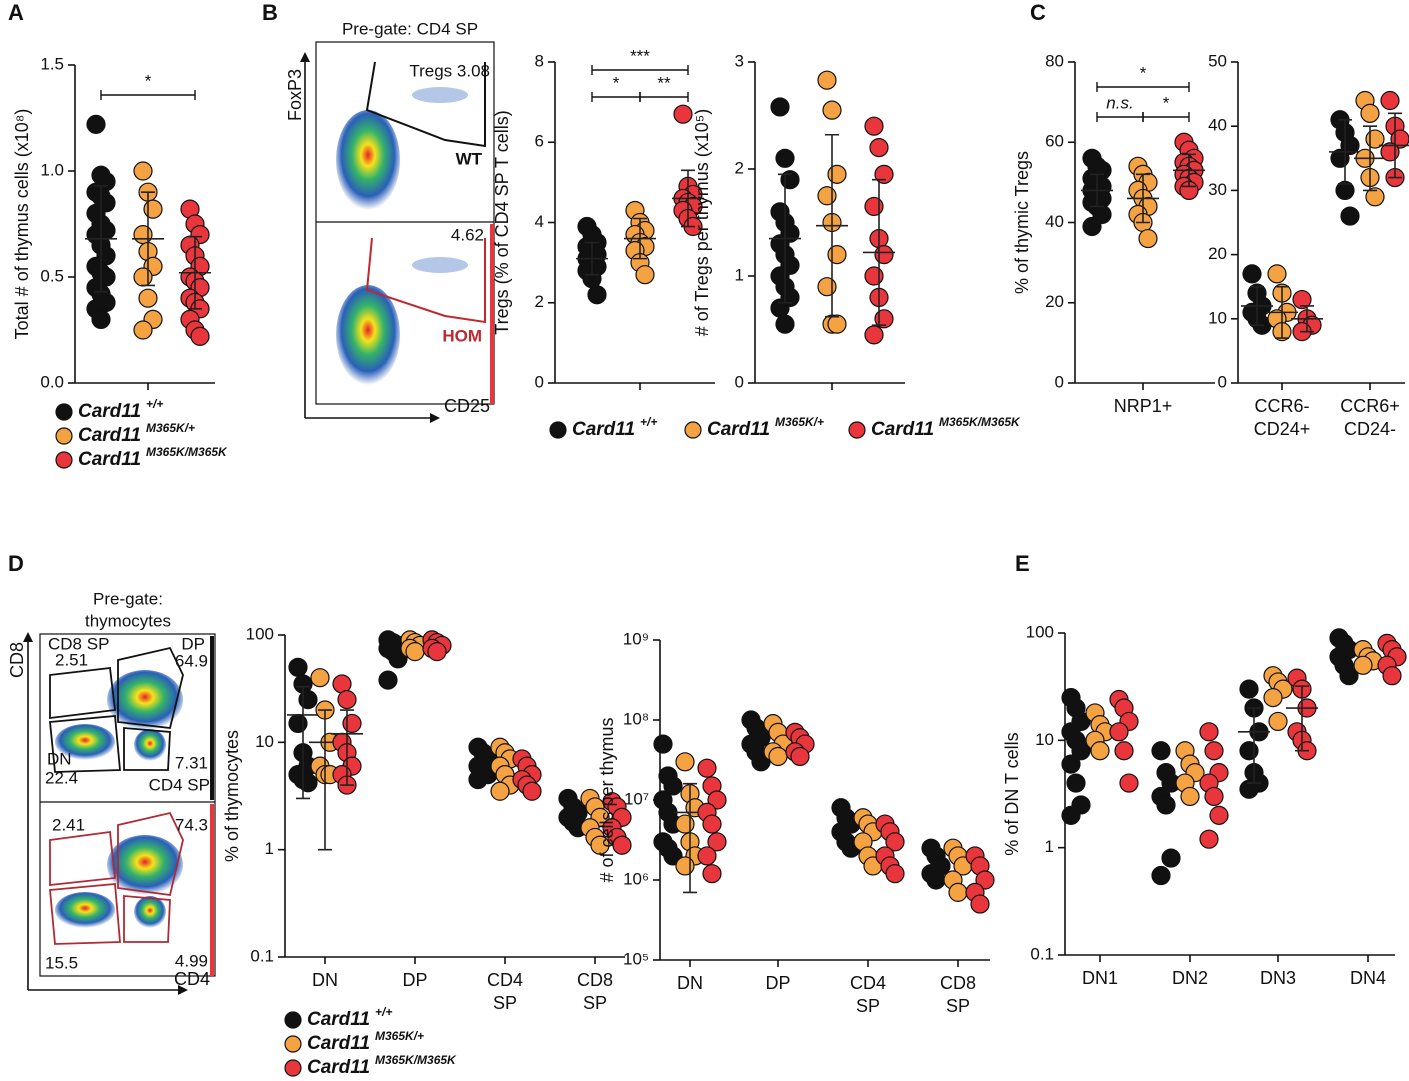  What do you see at coordinates (68, 824) in the screenshot?
I see `gate-value: 2.41` at bounding box center [68, 824].